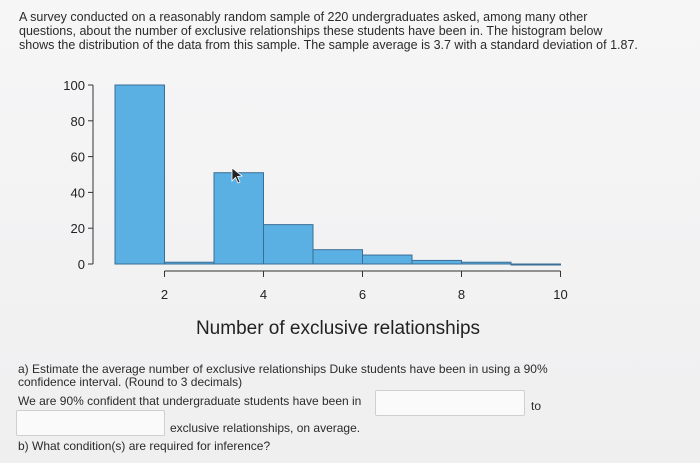 The image size is (700, 463). I want to click on y-tick-label: 0, so click(81, 264).